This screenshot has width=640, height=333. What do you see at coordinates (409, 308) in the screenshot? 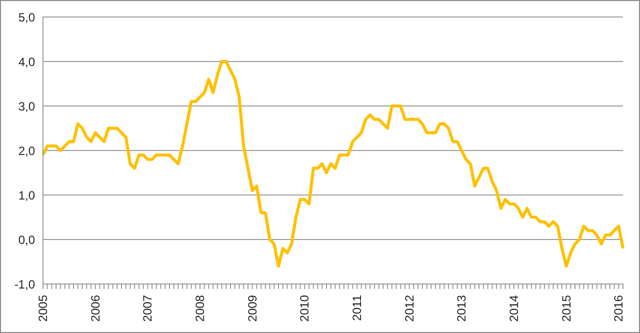
I see `x-tick-label: 2012` at bounding box center [409, 308].